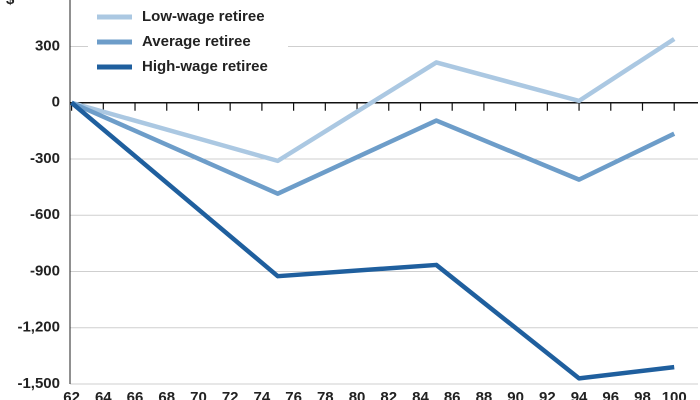 The width and height of the screenshot is (700, 400). I want to click on y-tick-label: -900, so click(45, 270).